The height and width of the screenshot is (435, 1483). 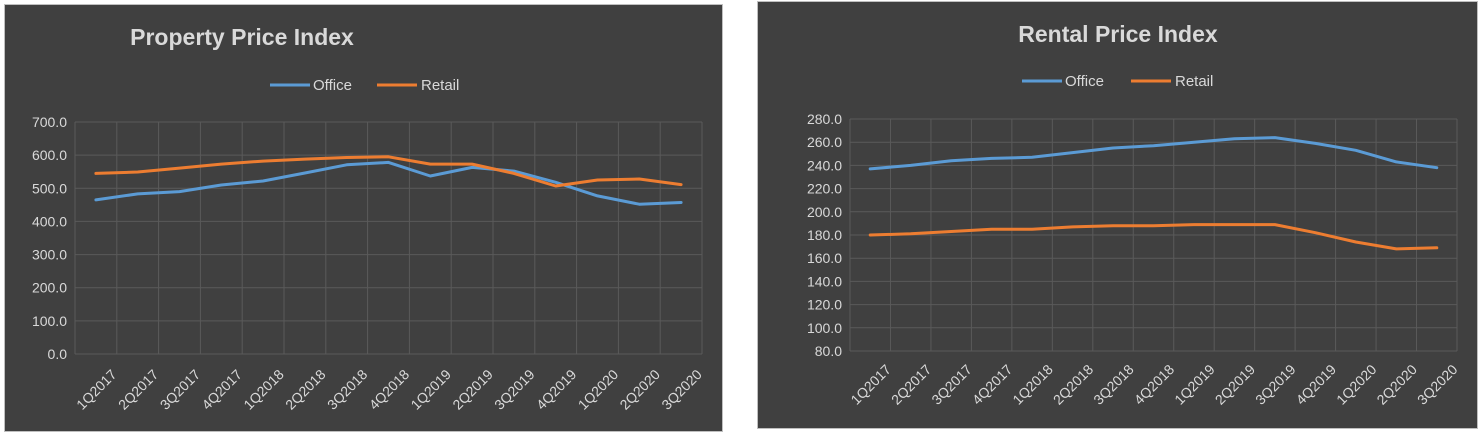 What do you see at coordinates (49, 155) in the screenshot?
I see `y-tick-label: 600.0` at bounding box center [49, 155].